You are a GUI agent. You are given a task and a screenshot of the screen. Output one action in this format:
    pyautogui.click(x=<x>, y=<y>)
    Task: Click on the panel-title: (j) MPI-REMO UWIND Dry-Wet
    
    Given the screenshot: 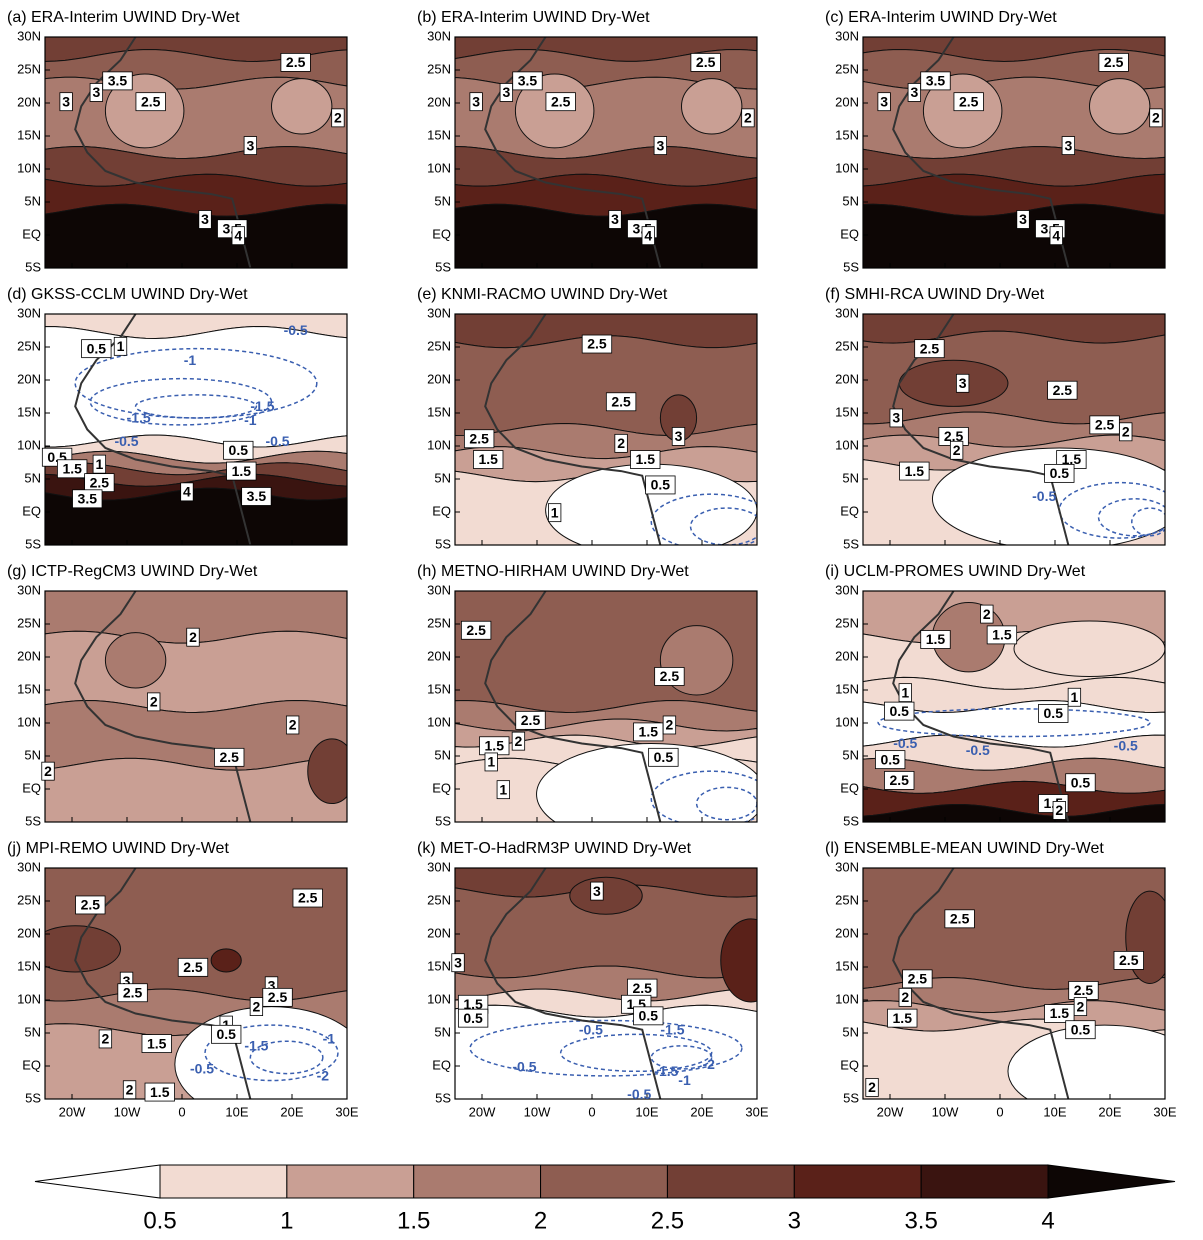 What is the action you would take?
    pyautogui.click(x=118, y=848)
    